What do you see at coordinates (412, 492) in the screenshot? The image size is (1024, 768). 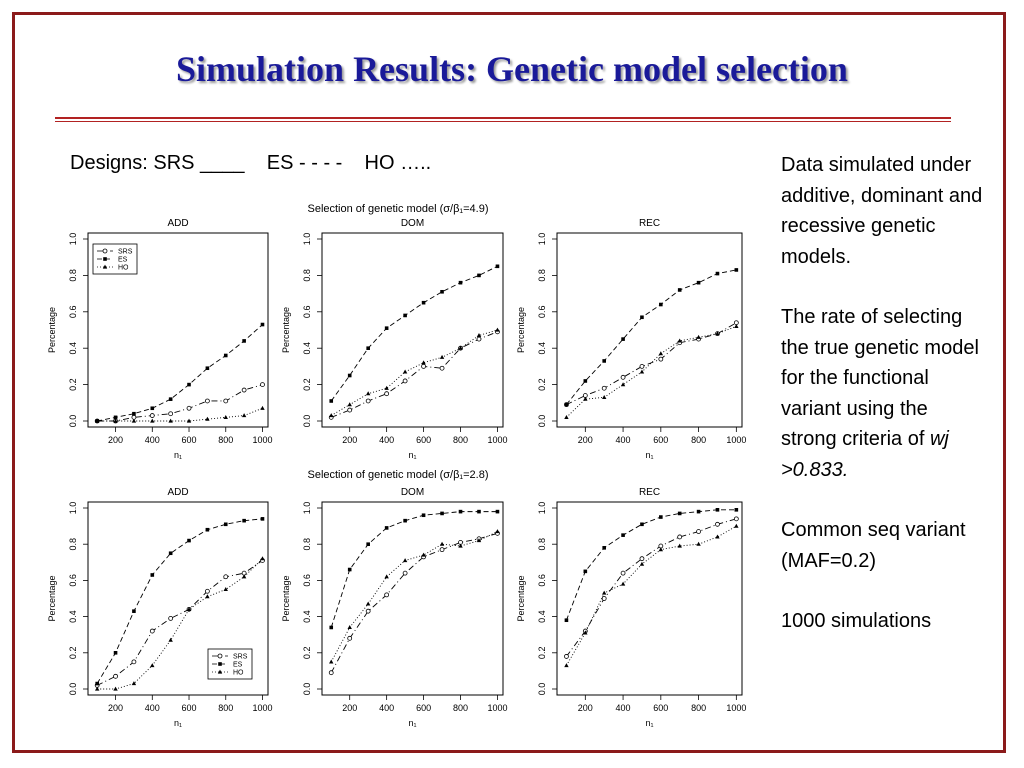 I see `panel-title: DOM` at bounding box center [412, 492].